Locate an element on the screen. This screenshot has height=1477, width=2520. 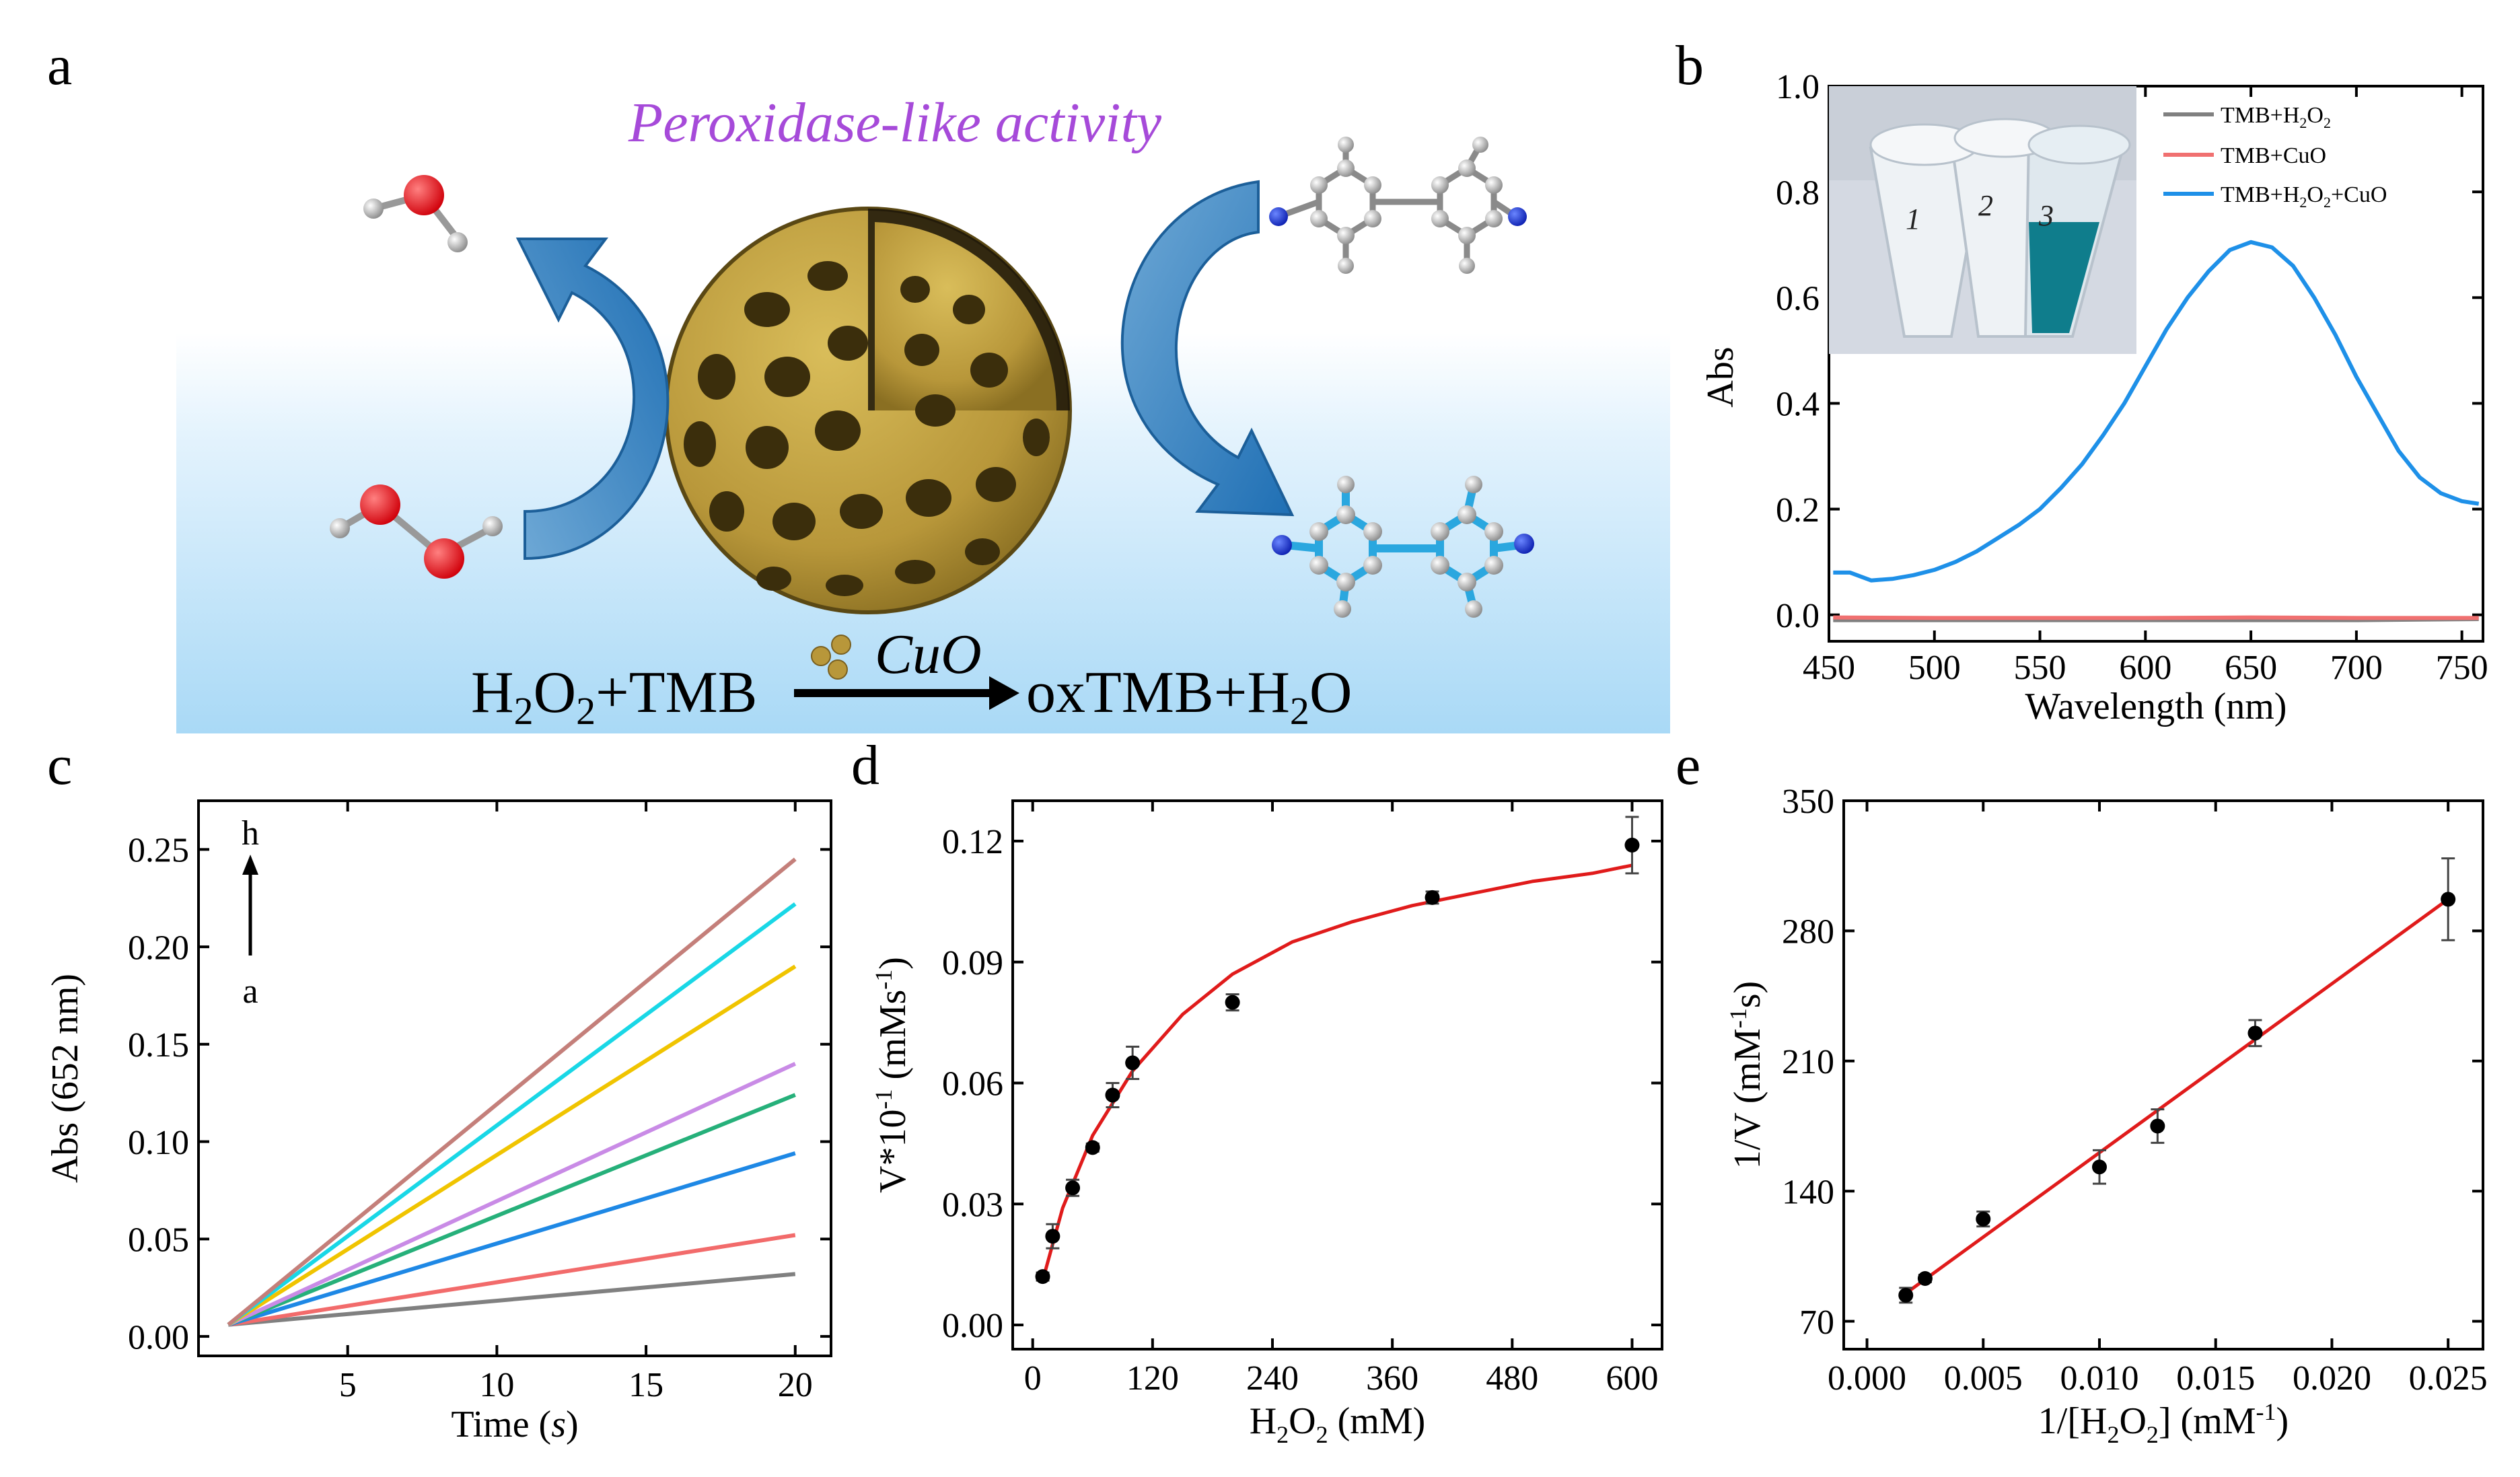
chart-b-legend: TMB+H2O2 TMB+CuO TMB+H2O2+CuO is located at coordinates (2275, 157).